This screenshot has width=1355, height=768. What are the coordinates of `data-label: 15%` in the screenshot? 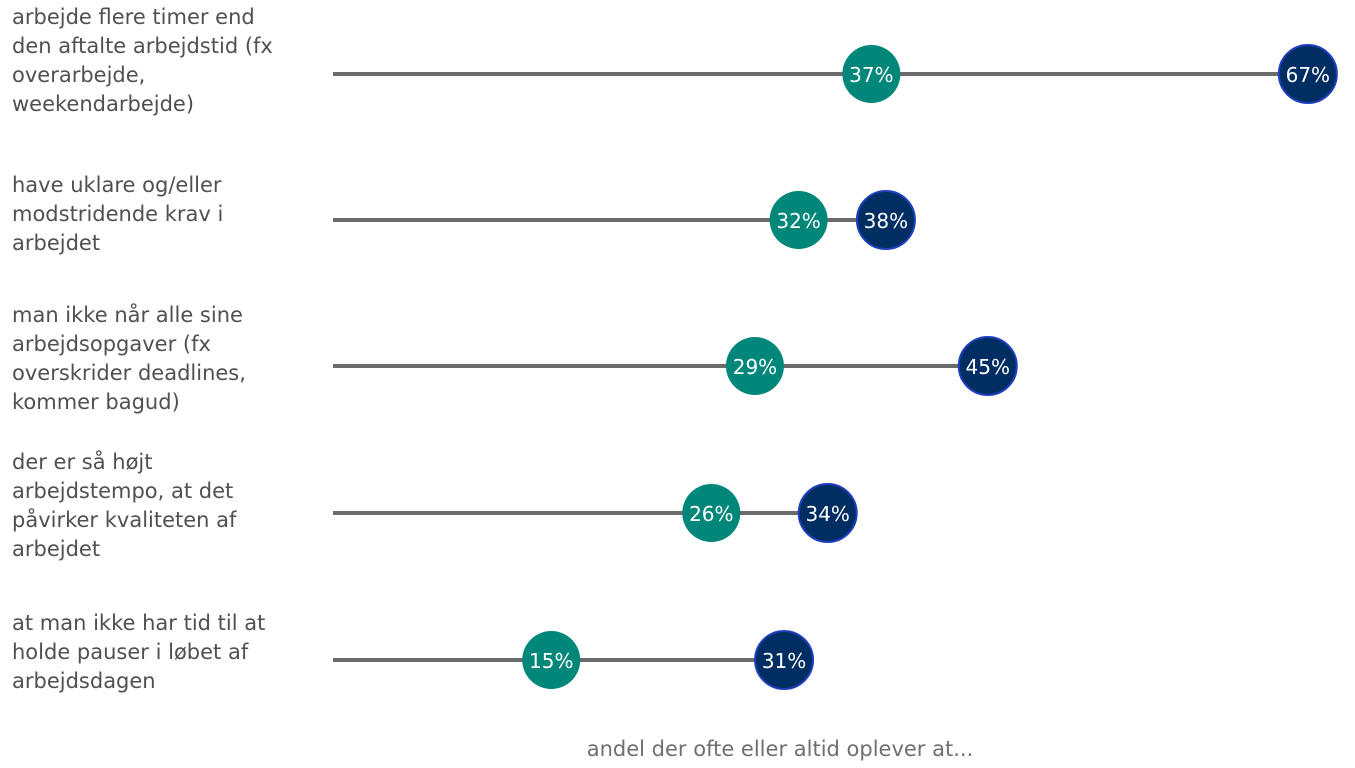 It's located at (551, 661).